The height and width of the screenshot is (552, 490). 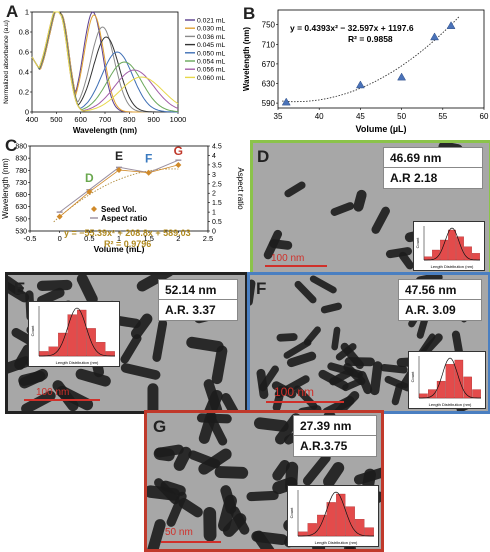 What do you see at coordinates (21, 195) in the screenshot?
I see `y-tick-label-c: 680` at bounding box center [21, 195].